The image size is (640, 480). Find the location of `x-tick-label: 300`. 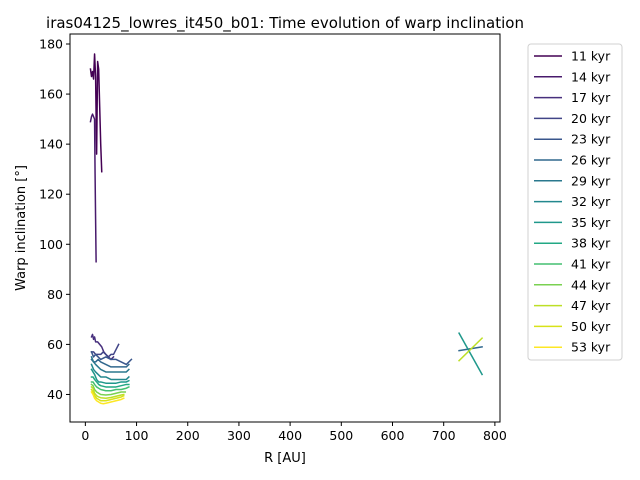

x-tick-label: 300 is located at coordinates (239, 435).